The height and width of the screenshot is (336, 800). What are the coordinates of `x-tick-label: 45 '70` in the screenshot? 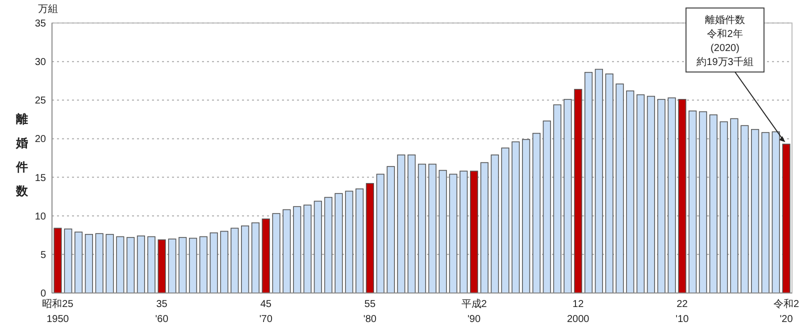 It's located at (266, 312).